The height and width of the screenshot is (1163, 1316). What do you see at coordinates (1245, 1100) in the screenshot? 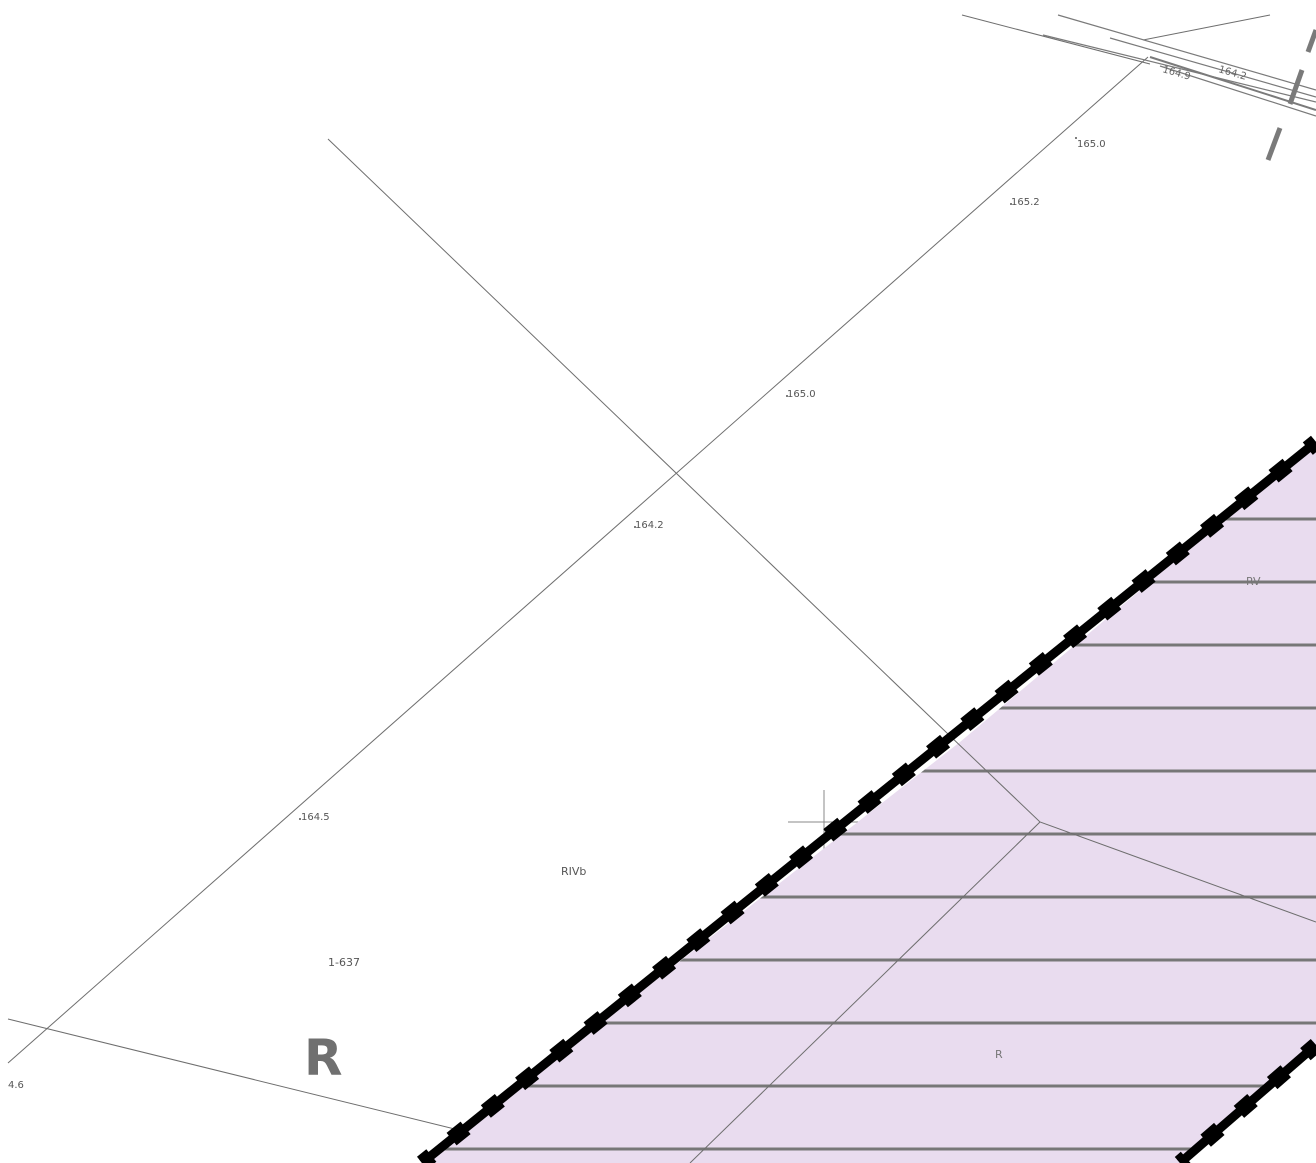
I see `zone-boundary-lower` at bounding box center [1245, 1100].